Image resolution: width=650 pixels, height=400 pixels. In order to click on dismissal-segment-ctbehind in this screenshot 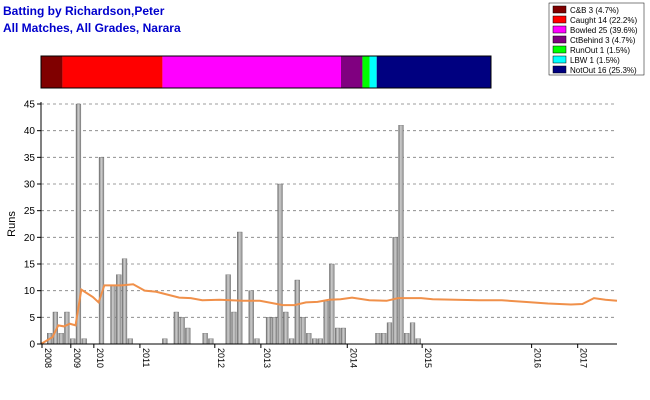, I will do `click(352, 72)`.